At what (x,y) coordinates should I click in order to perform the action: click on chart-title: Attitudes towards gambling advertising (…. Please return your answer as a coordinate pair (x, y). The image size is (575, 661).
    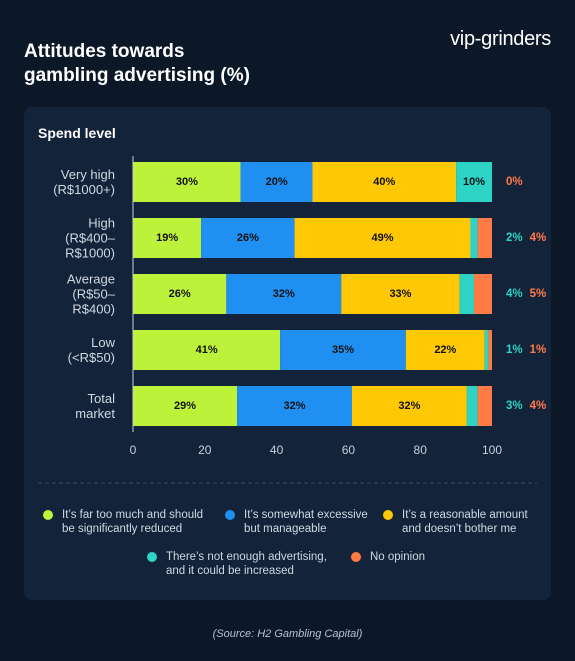
    Looking at the image, I should click on (137, 63).